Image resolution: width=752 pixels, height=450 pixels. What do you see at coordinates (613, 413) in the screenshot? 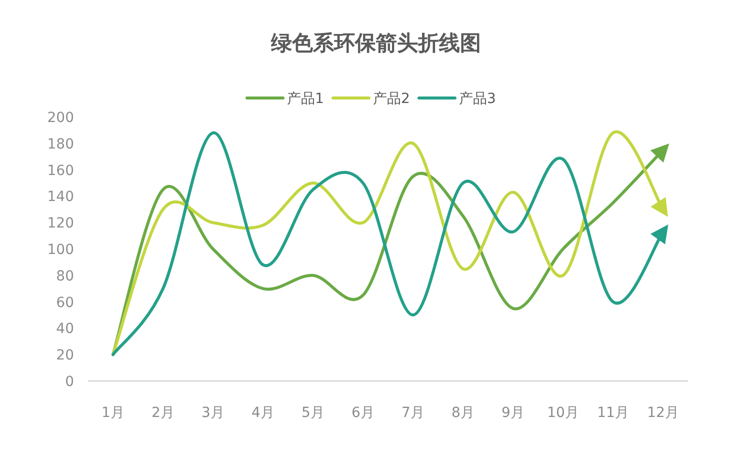
I see `x-tick-label: 11月` at bounding box center [613, 413].